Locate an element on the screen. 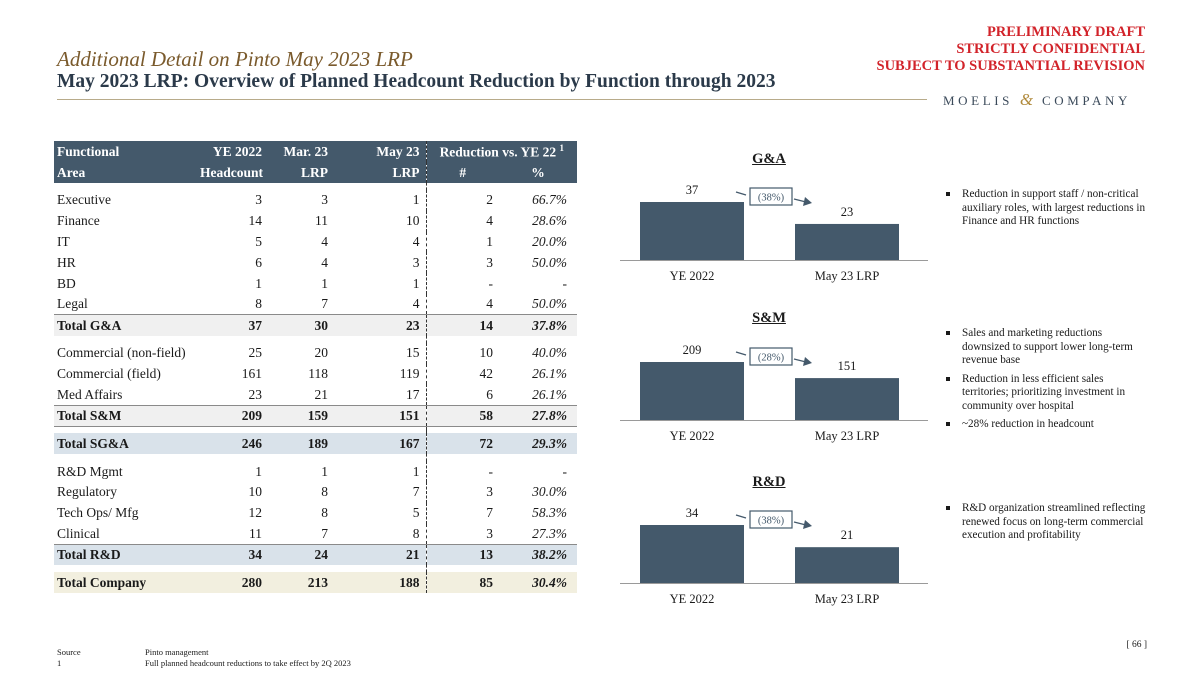  row-label: Total S&M is located at coordinates (124, 415).